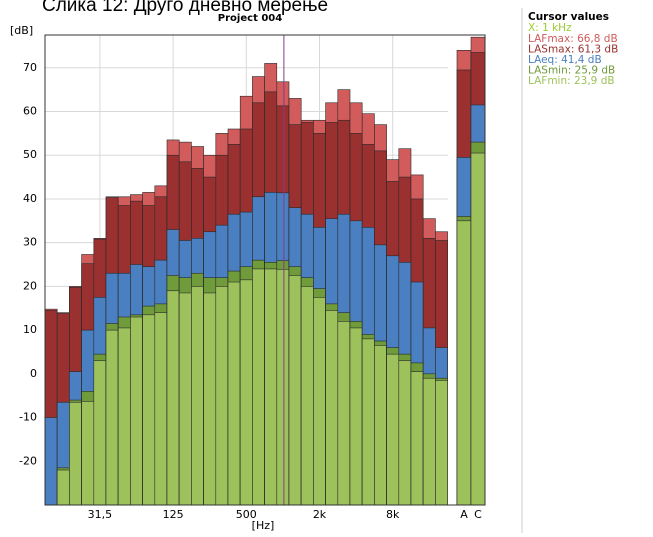 This screenshot has width=653, height=537. I want to click on y-tick-label: -10, so click(28, 417).